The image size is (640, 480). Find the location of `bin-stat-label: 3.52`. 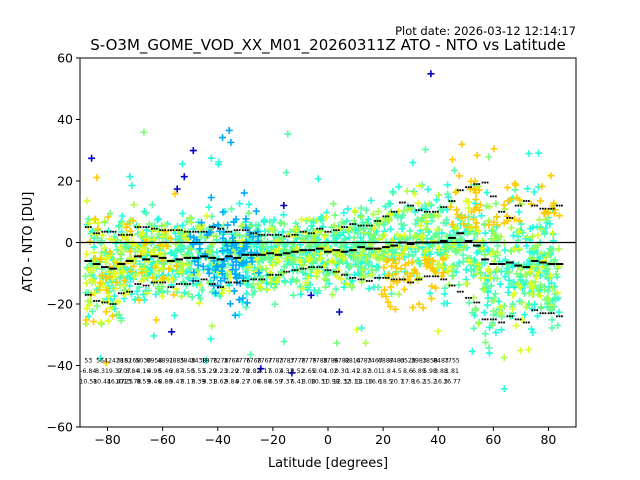

bin-stat-label: 3.52 is located at coordinates (298, 371).